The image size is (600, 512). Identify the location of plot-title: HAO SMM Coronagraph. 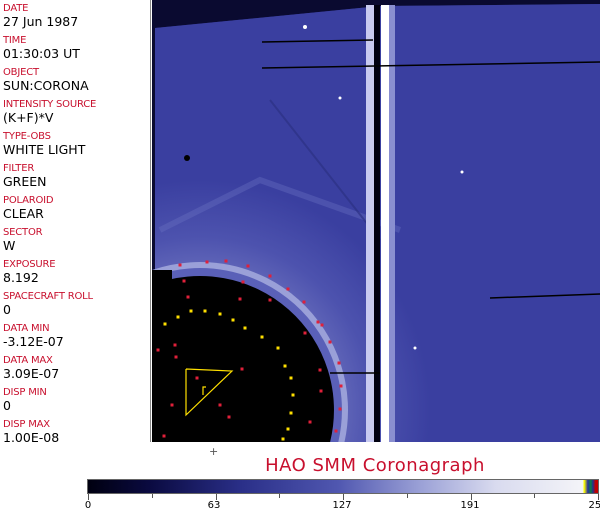
(375, 465).